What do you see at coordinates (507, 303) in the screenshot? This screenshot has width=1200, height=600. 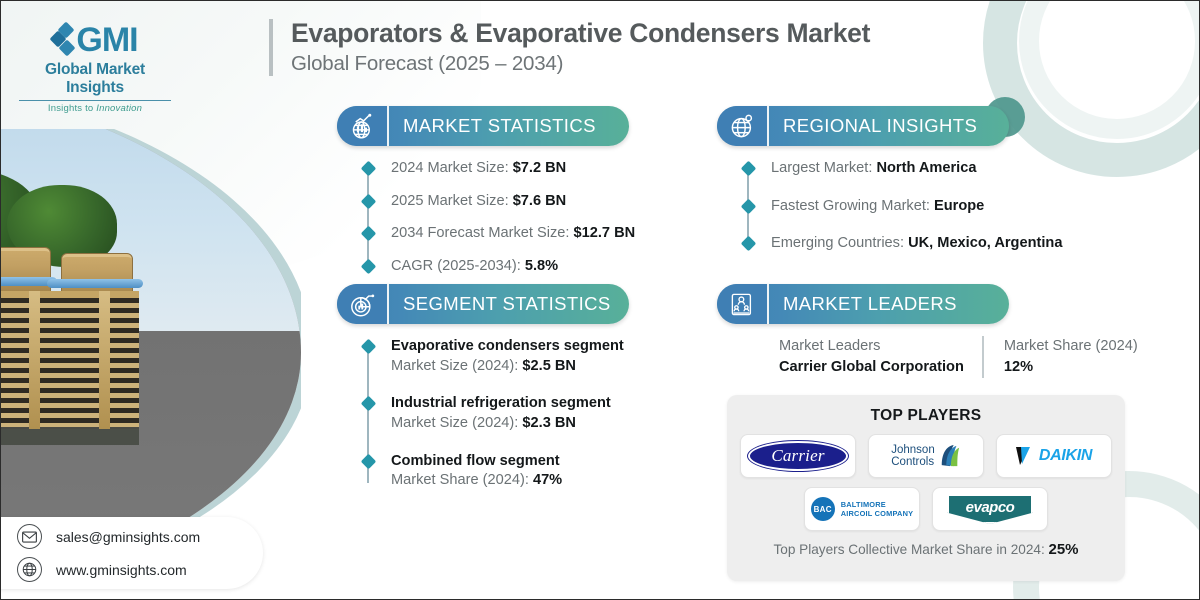 I see `section-heading-segment-statistics: SEGMENT STATISTICS` at bounding box center [507, 303].